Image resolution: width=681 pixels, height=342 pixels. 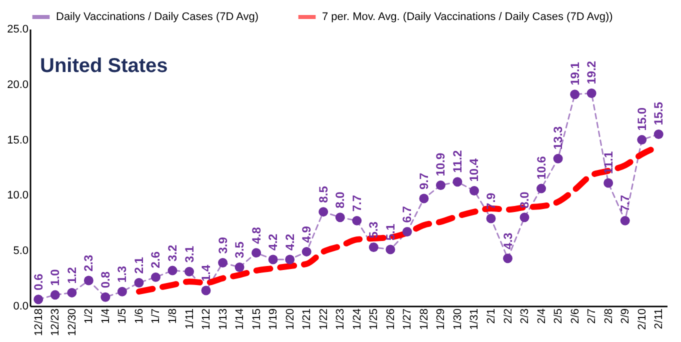 I want to click on data-label: 2.6, so click(x=155, y=259).